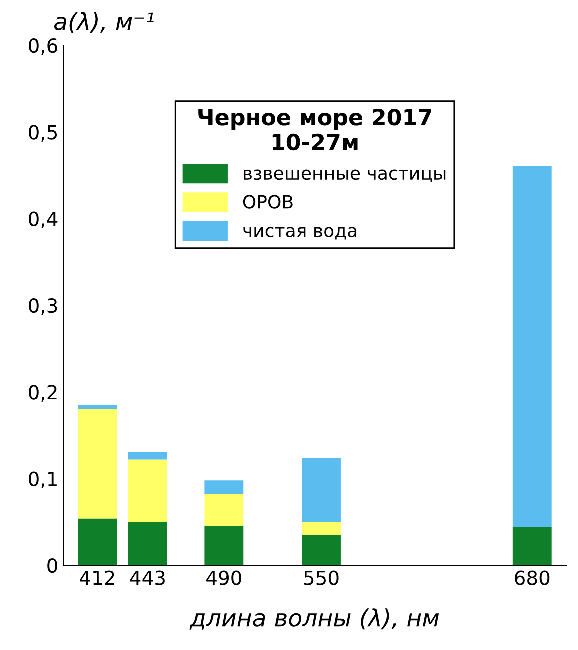 This screenshot has width=578, height=650. I want to click on y-tick-label: 0,3, so click(43, 307).